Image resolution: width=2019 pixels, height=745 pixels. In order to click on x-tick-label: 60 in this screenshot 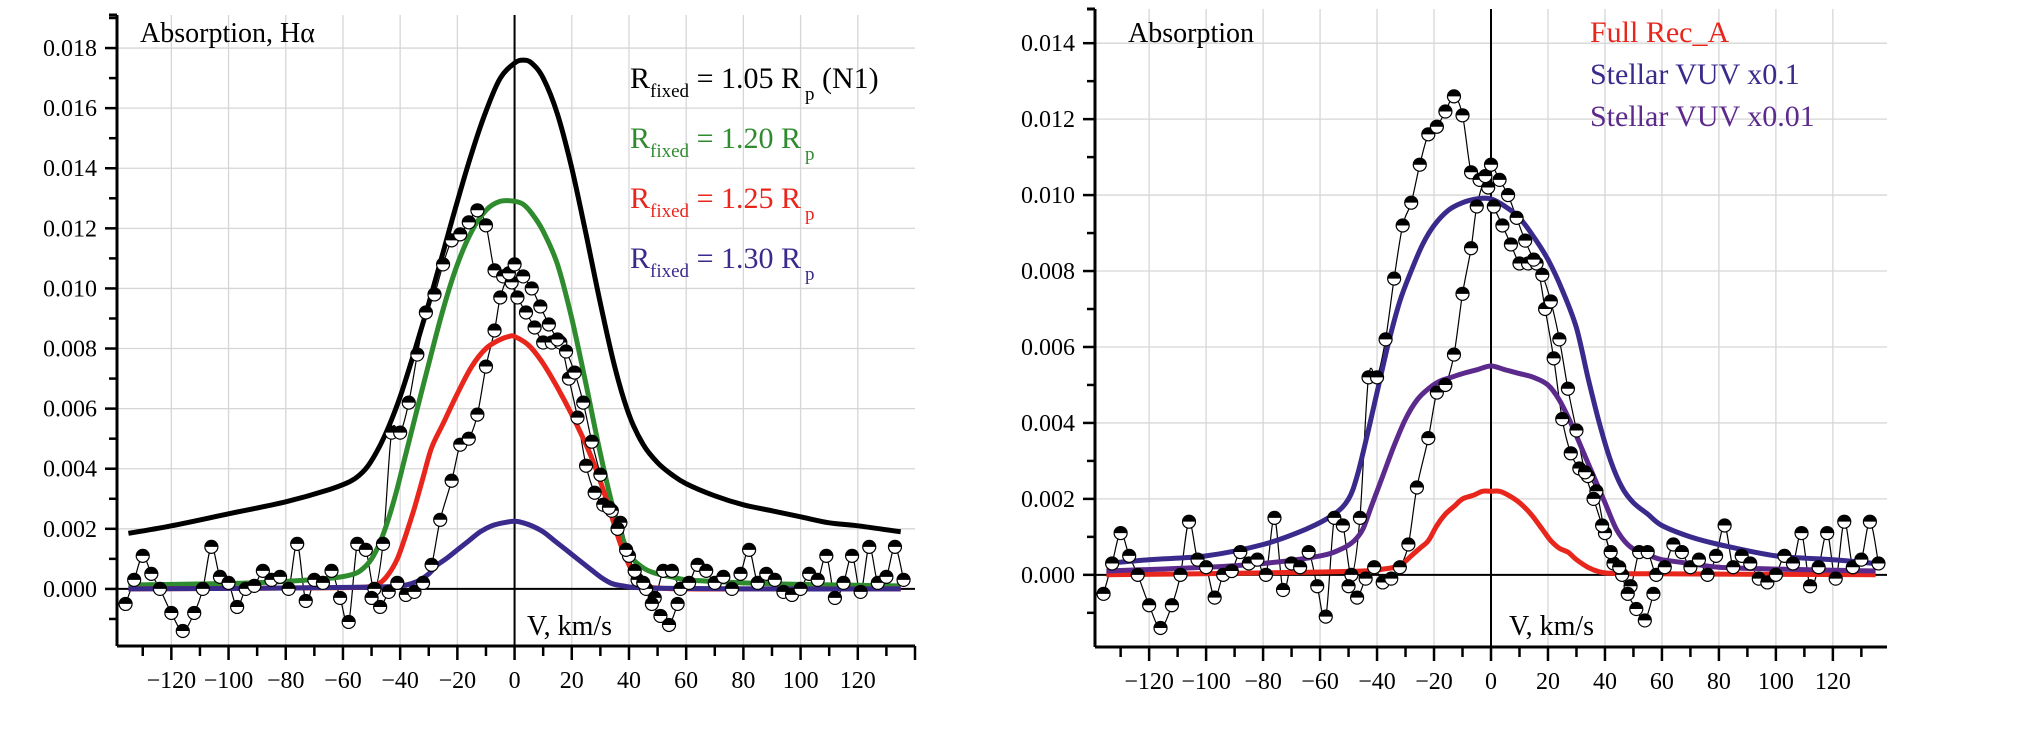, I will do `click(686, 681)`.